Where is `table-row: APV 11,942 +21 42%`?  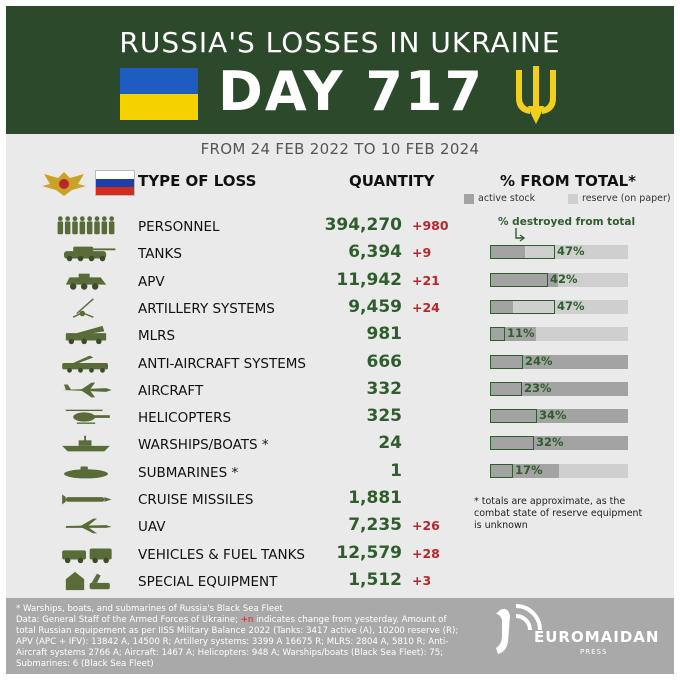 table-row: APV 11,942 +21 42% is located at coordinates (340, 281).